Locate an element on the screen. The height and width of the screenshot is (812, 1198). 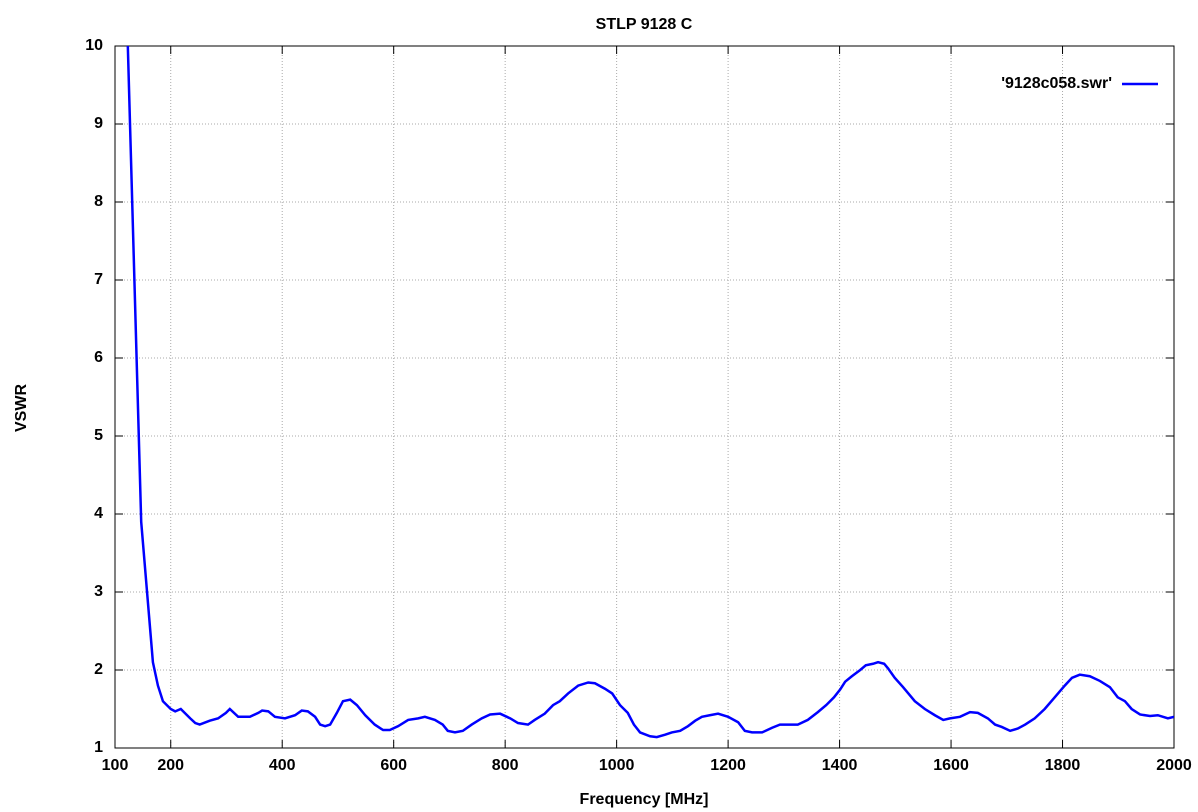
y-tick-label: 1 is located at coordinates (98, 747).